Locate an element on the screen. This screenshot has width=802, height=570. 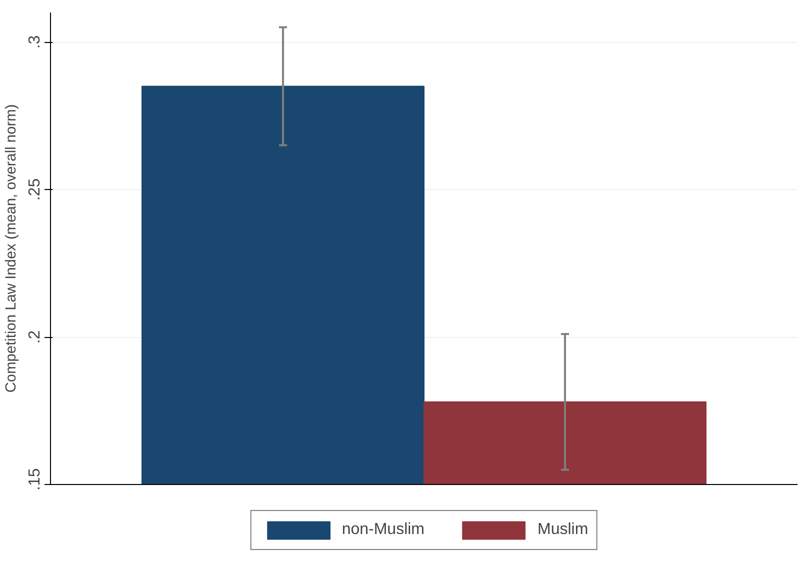
y-tick-label: .25 is located at coordinates (35, 189).